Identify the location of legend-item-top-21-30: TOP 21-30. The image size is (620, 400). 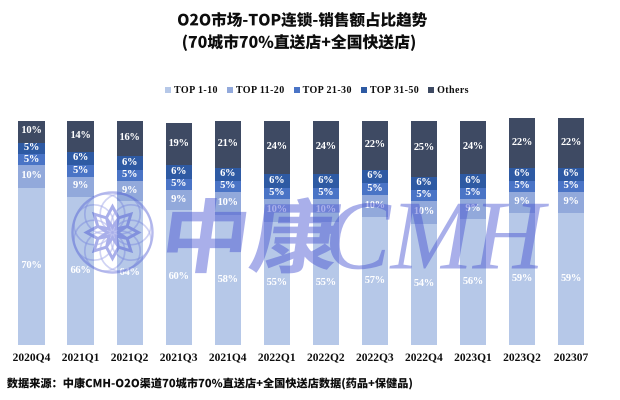
(322, 90).